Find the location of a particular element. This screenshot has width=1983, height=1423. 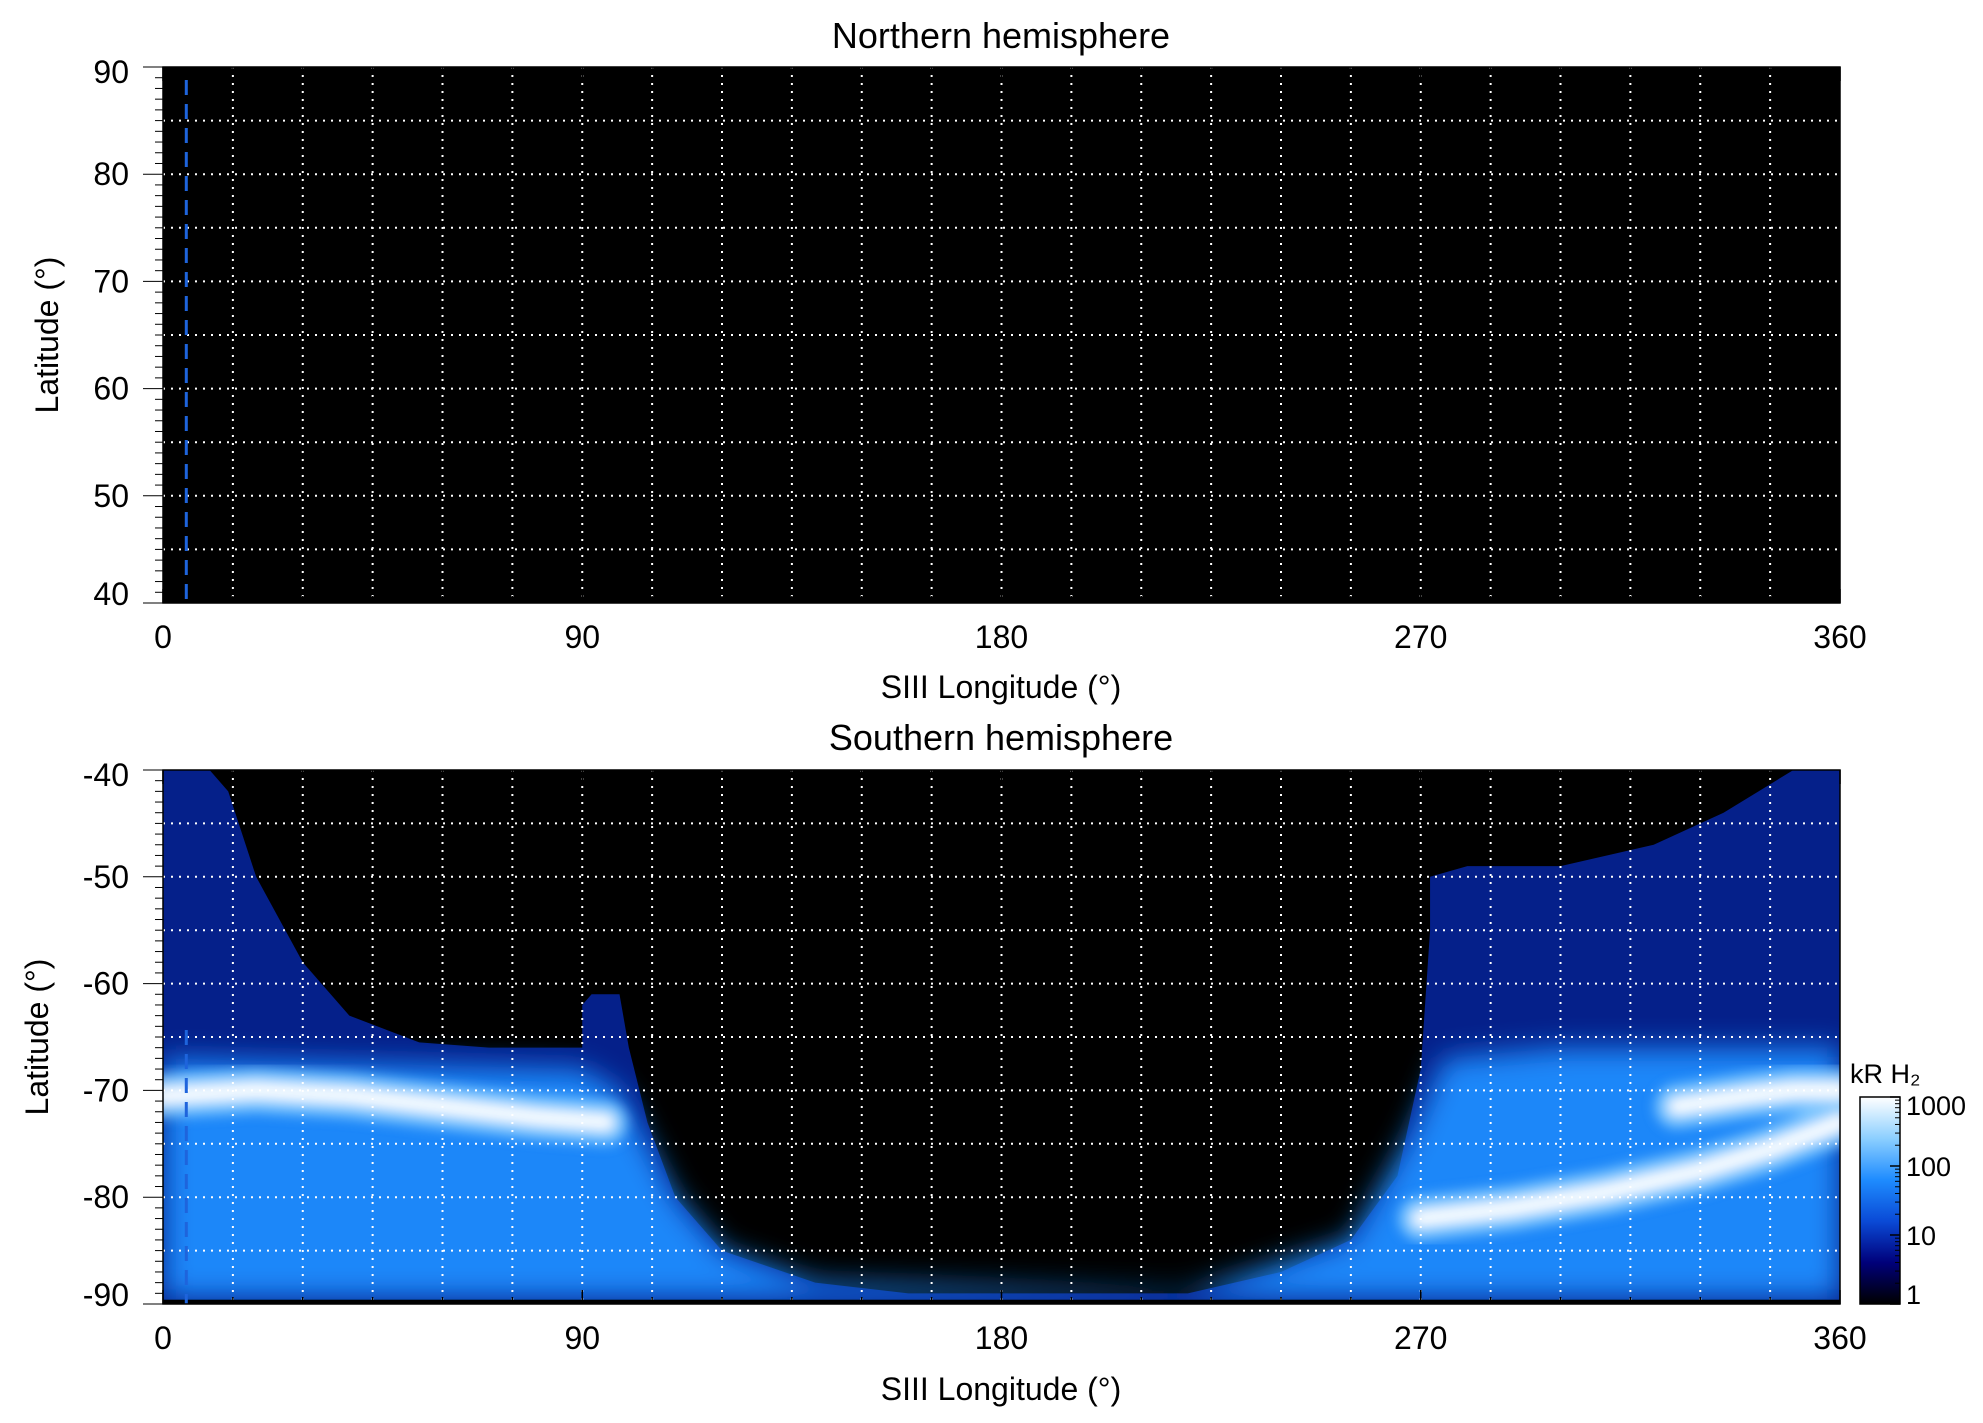

northern-y-tick-label: 60 is located at coordinates (111, 389).